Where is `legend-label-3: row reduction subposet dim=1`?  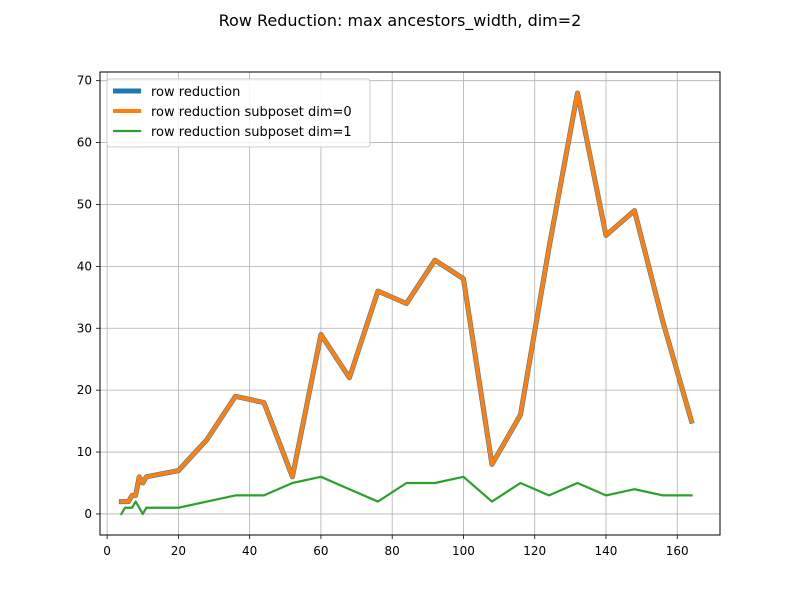 legend-label-3: row reduction subposet dim=1 is located at coordinates (251, 132).